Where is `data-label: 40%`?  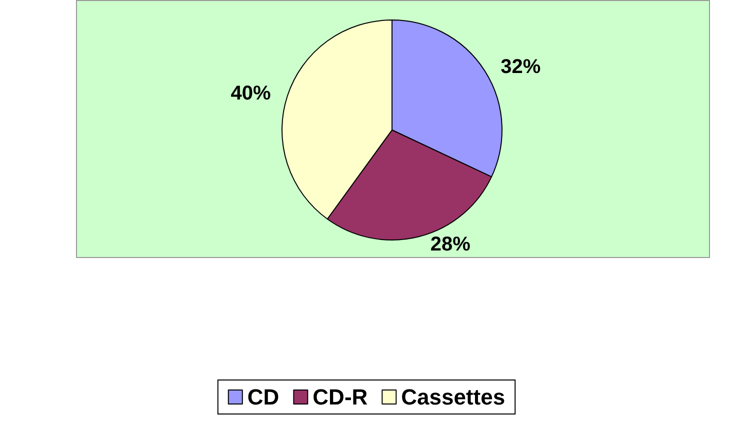 data-label: 40% is located at coordinates (250, 93).